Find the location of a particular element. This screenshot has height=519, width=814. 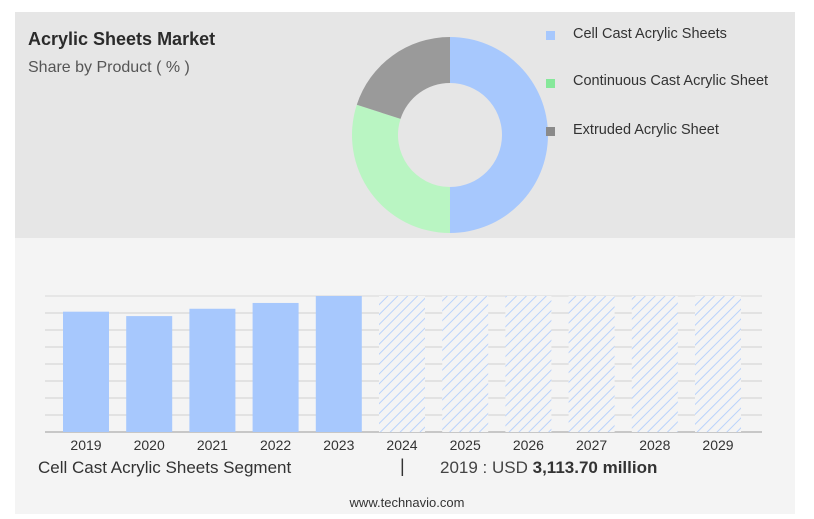

legend-label-cell-cast: Cell Cast Acrylic Sheets is located at coordinates (650, 34).